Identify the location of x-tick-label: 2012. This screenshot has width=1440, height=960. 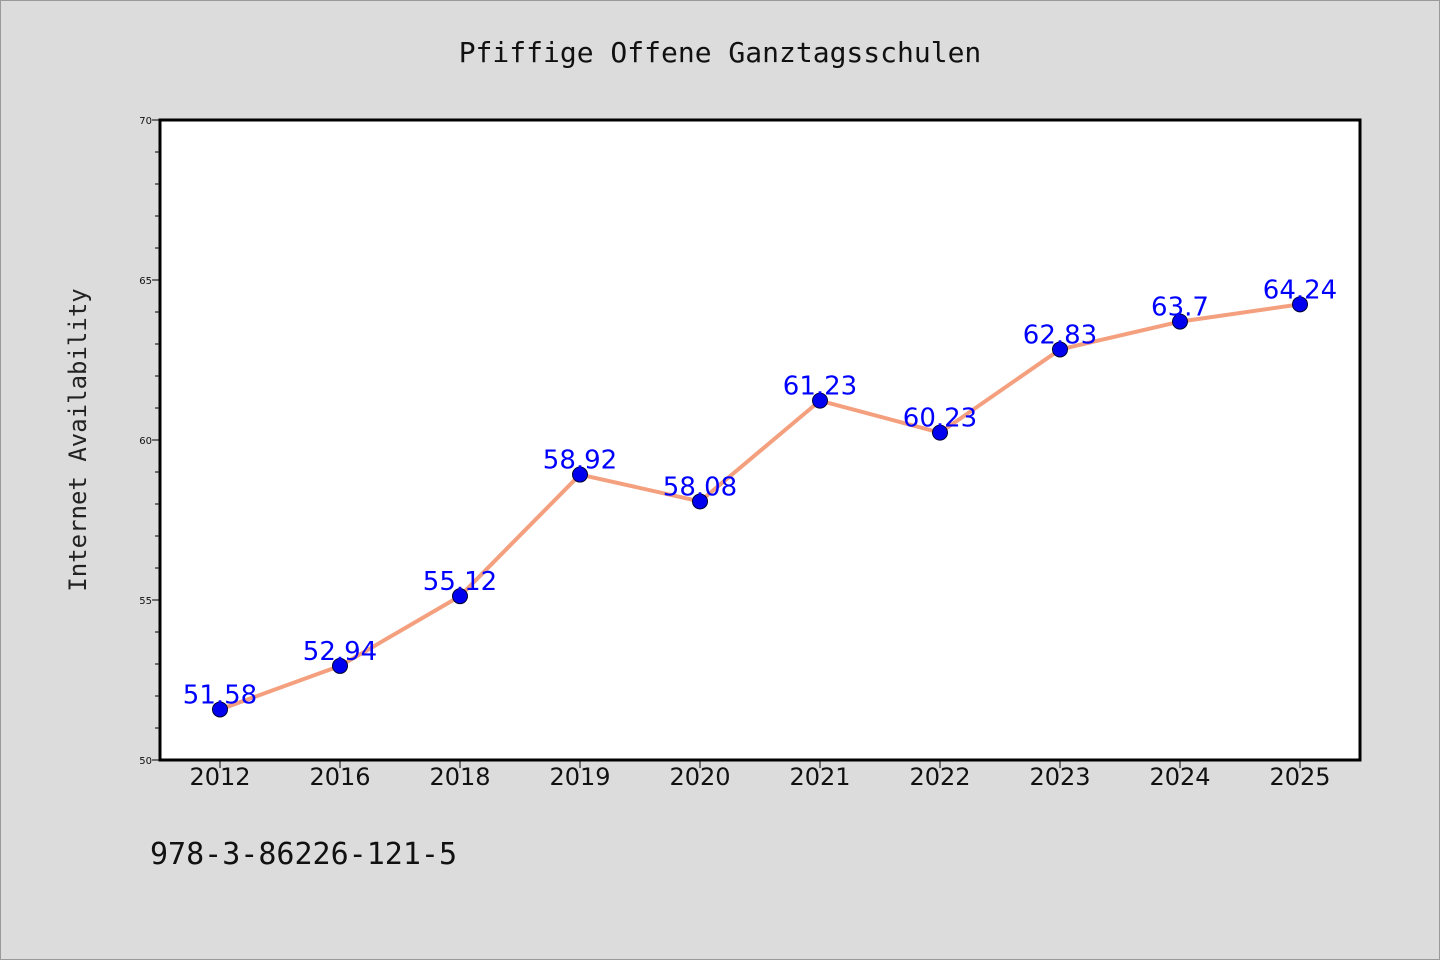
(219, 777).